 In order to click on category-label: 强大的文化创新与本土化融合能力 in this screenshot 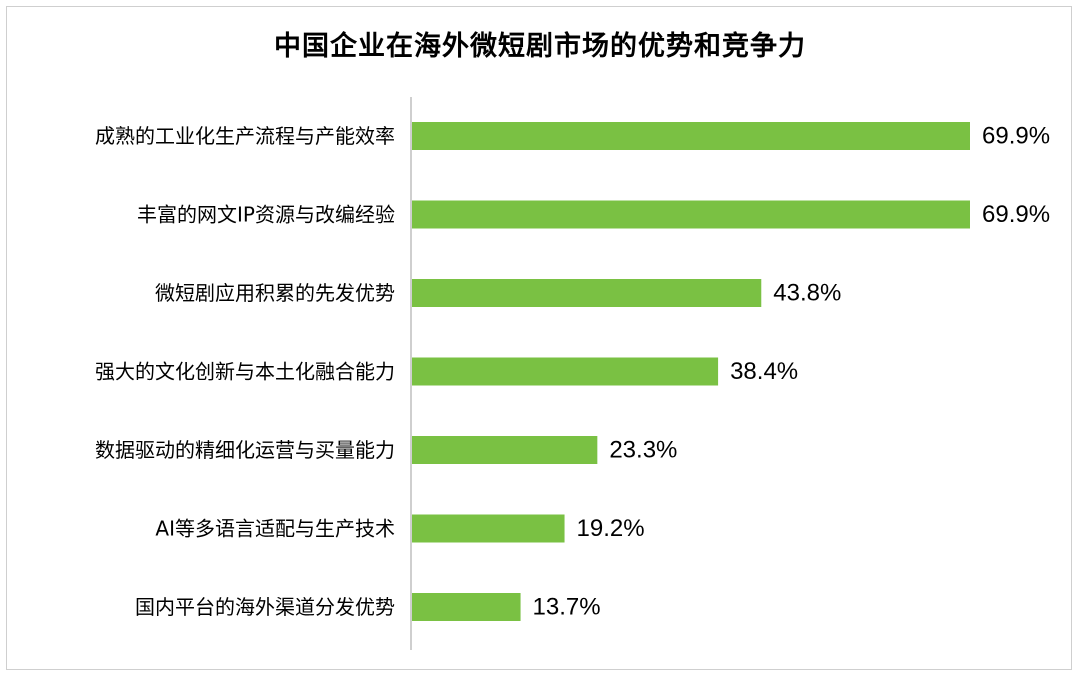, I will do `click(245, 372)`.